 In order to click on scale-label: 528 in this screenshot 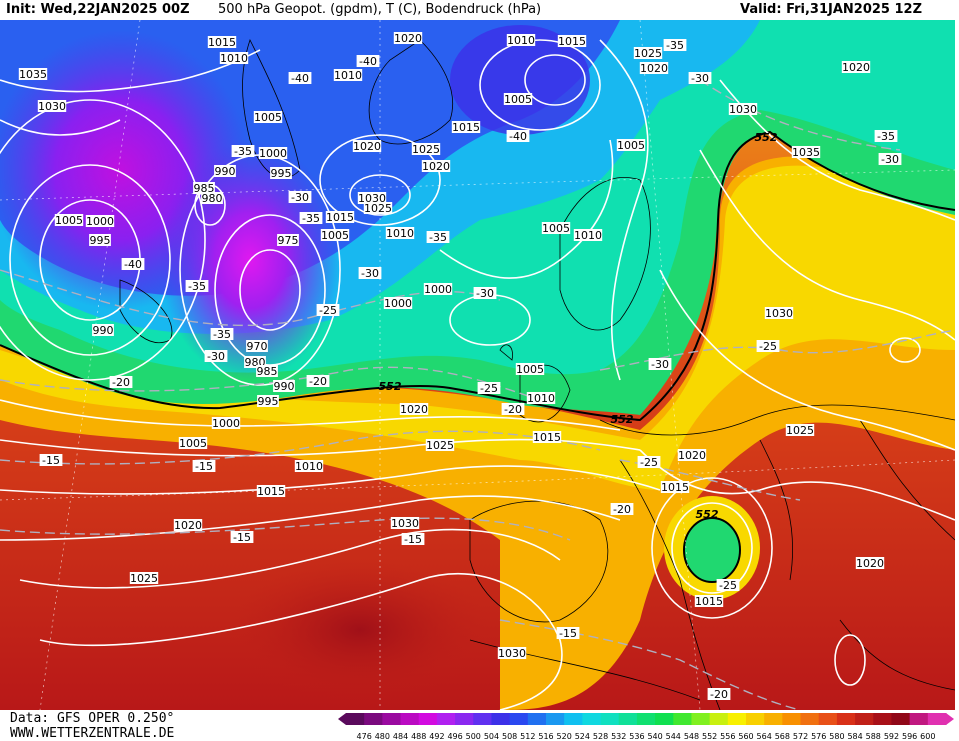, I will do `click(600, 736)`.